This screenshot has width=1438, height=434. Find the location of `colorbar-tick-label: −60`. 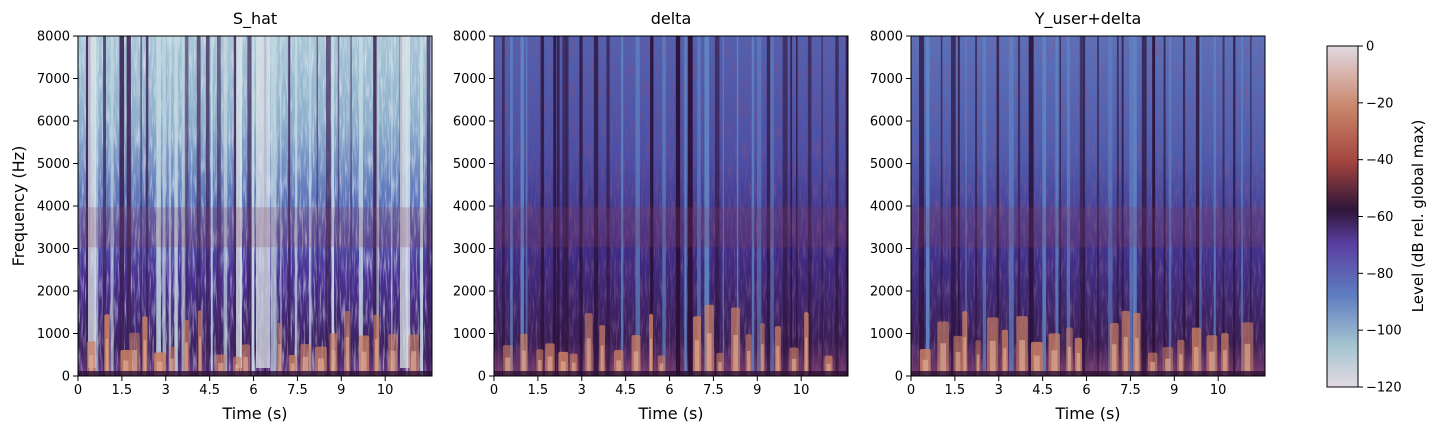

colorbar-tick-label: −60 is located at coordinates (1379, 217).